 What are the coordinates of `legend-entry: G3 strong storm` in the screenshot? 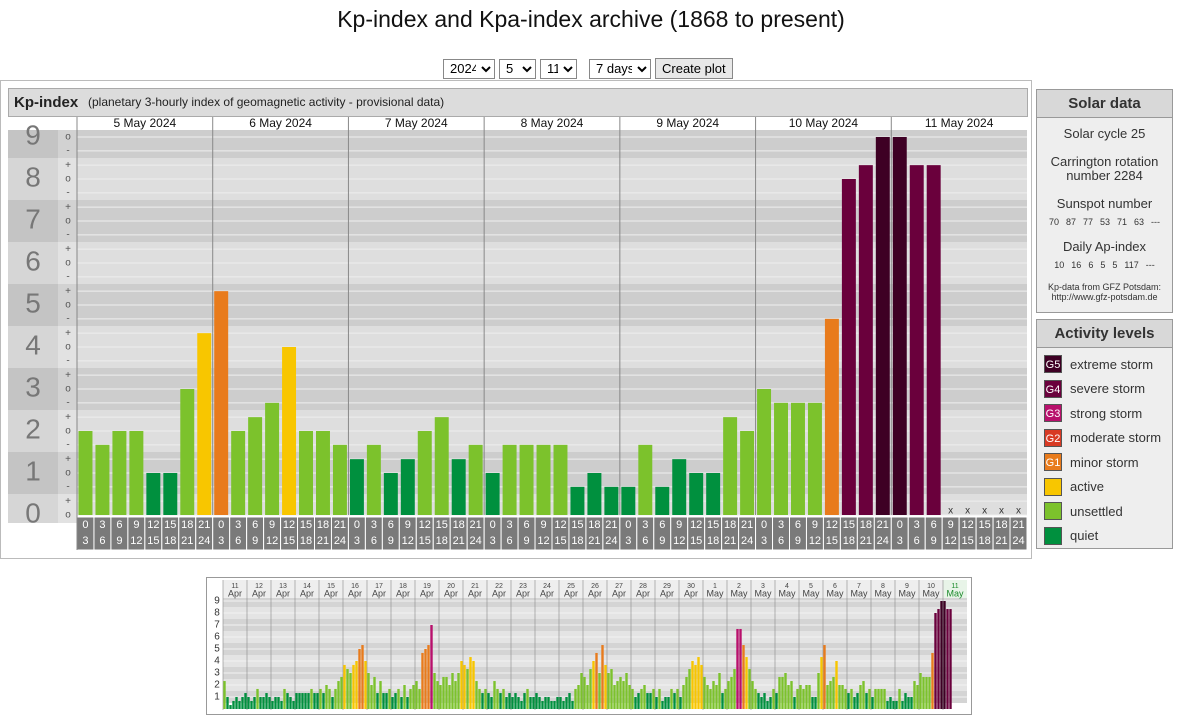 It's located at (1108, 413).